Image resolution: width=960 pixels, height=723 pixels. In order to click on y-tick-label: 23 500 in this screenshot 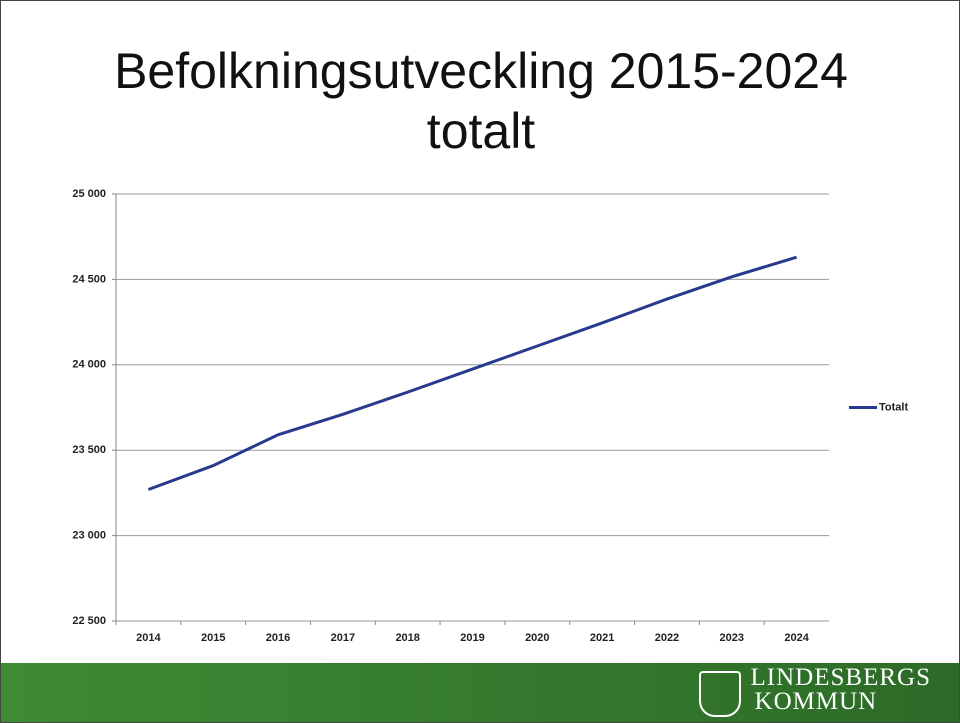, I will do `click(89, 450)`.